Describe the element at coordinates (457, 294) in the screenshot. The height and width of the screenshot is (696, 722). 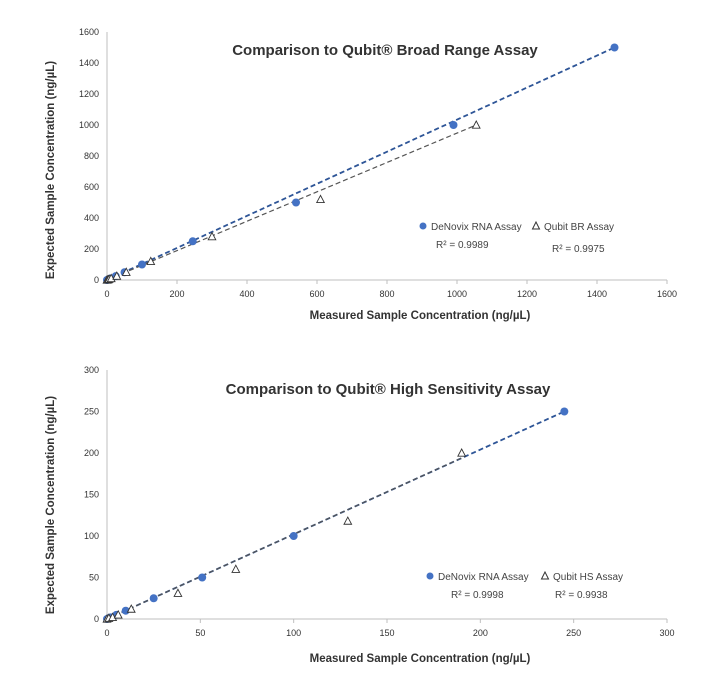
I see `x-tick-label: 1000` at that location.